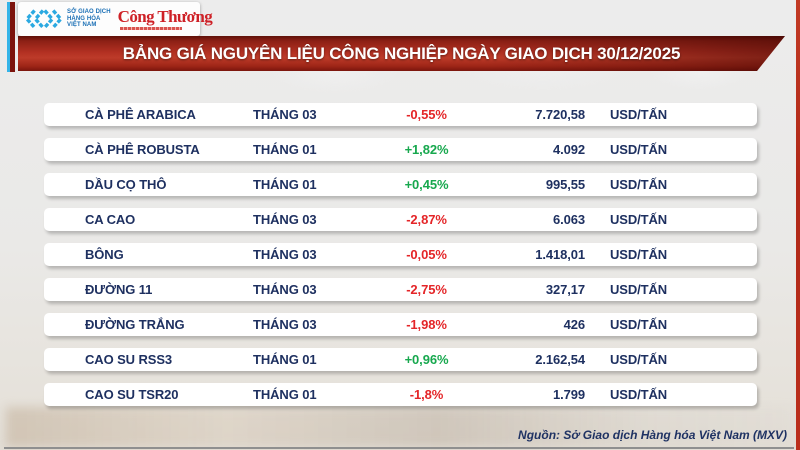  What do you see at coordinates (426, 324) in the screenshot?
I see `change-percent: -1,98%` at bounding box center [426, 324].